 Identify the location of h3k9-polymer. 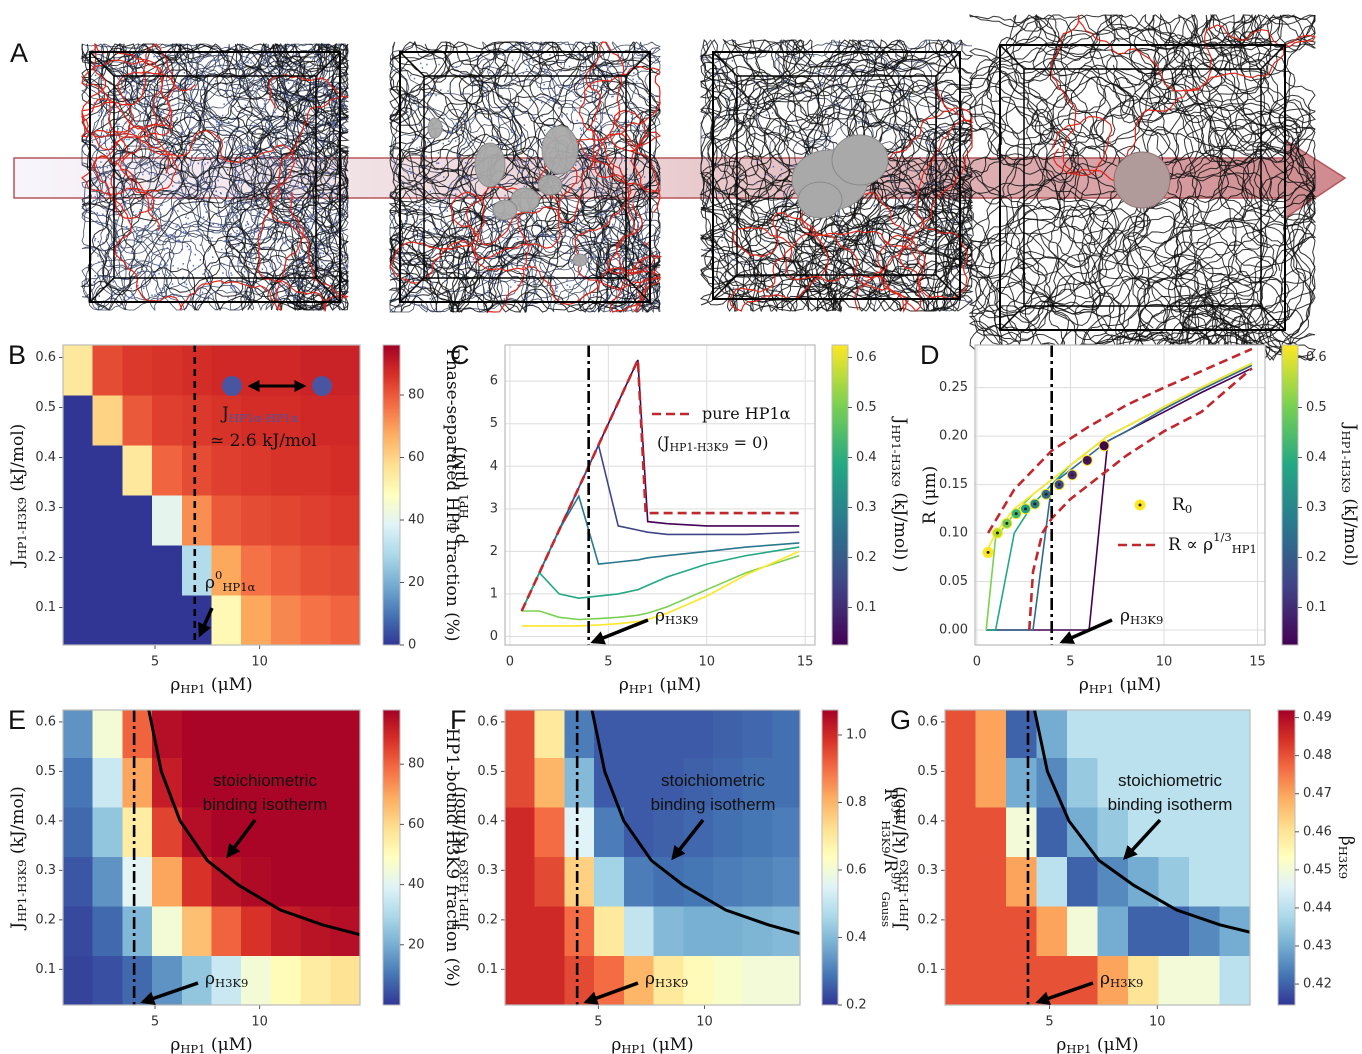
(599, 177).